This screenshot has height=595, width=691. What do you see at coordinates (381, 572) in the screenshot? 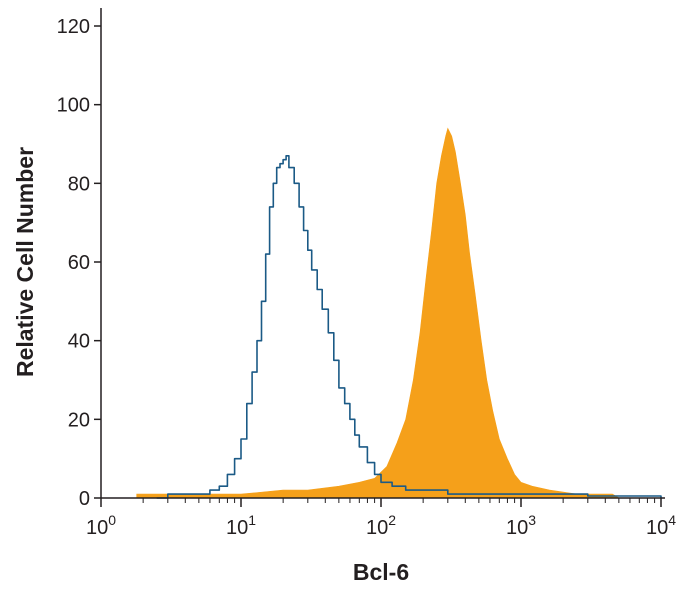
I see `x-axis-title: Bcl-6` at bounding box center [381, 572].